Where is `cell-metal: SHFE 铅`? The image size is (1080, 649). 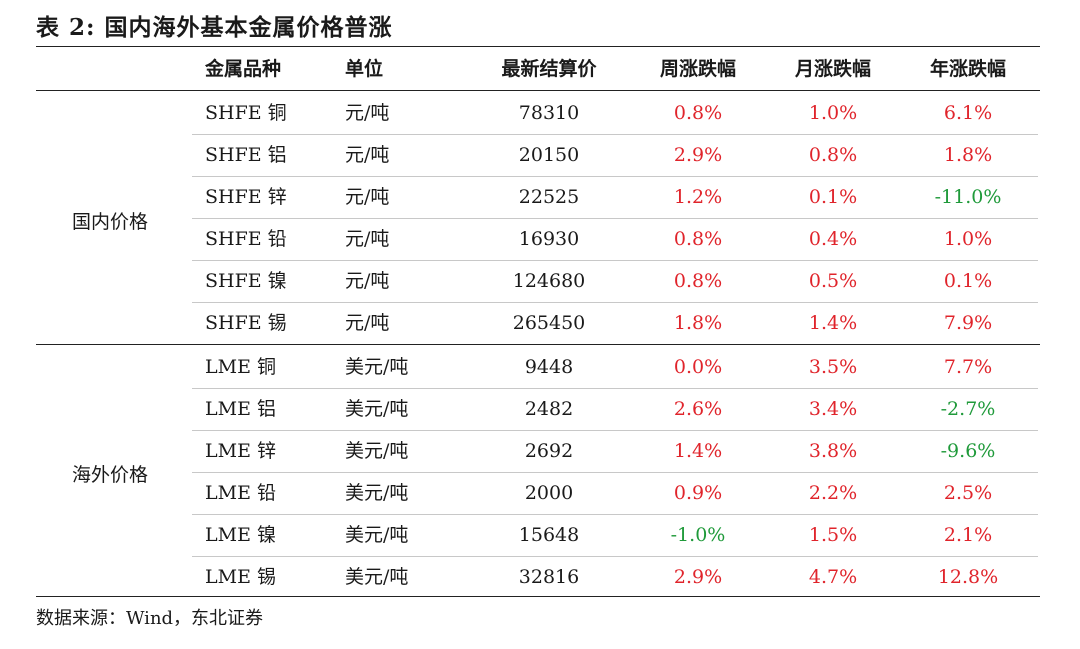 cell-metal: SHFE 铅 is located at coordinates (246, 239).